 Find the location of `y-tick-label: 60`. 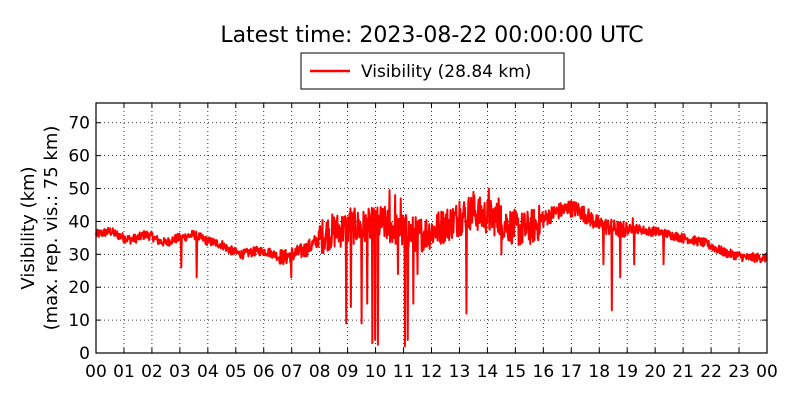

y-tick-label: 60 is located at coordinates (79, 157).